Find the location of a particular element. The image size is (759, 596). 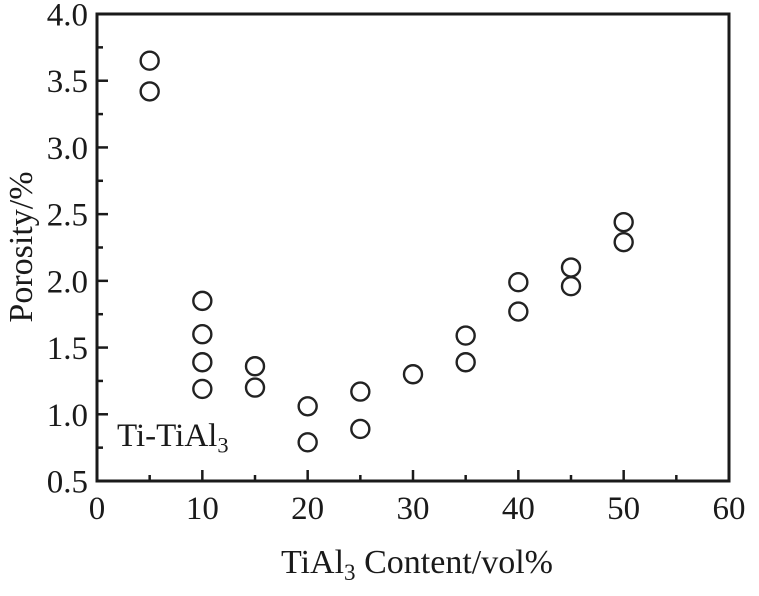

y-axis-title: Porosity/% is located at coordinates (21, 247).